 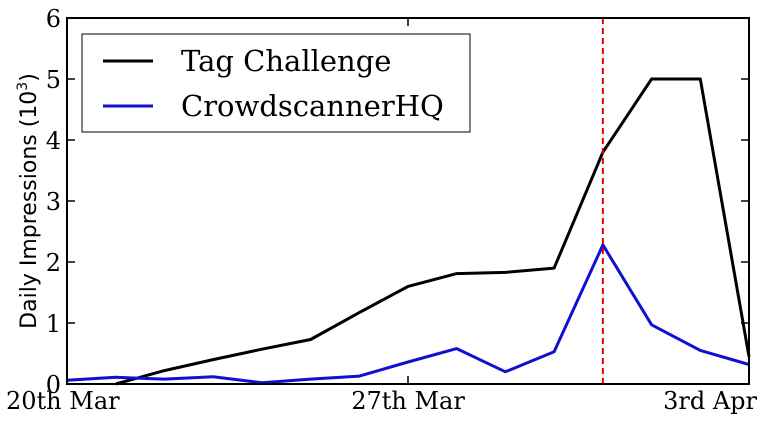 I want to click on legend-label-2: CrowdscannerHQ, so click(x=312, y=106).